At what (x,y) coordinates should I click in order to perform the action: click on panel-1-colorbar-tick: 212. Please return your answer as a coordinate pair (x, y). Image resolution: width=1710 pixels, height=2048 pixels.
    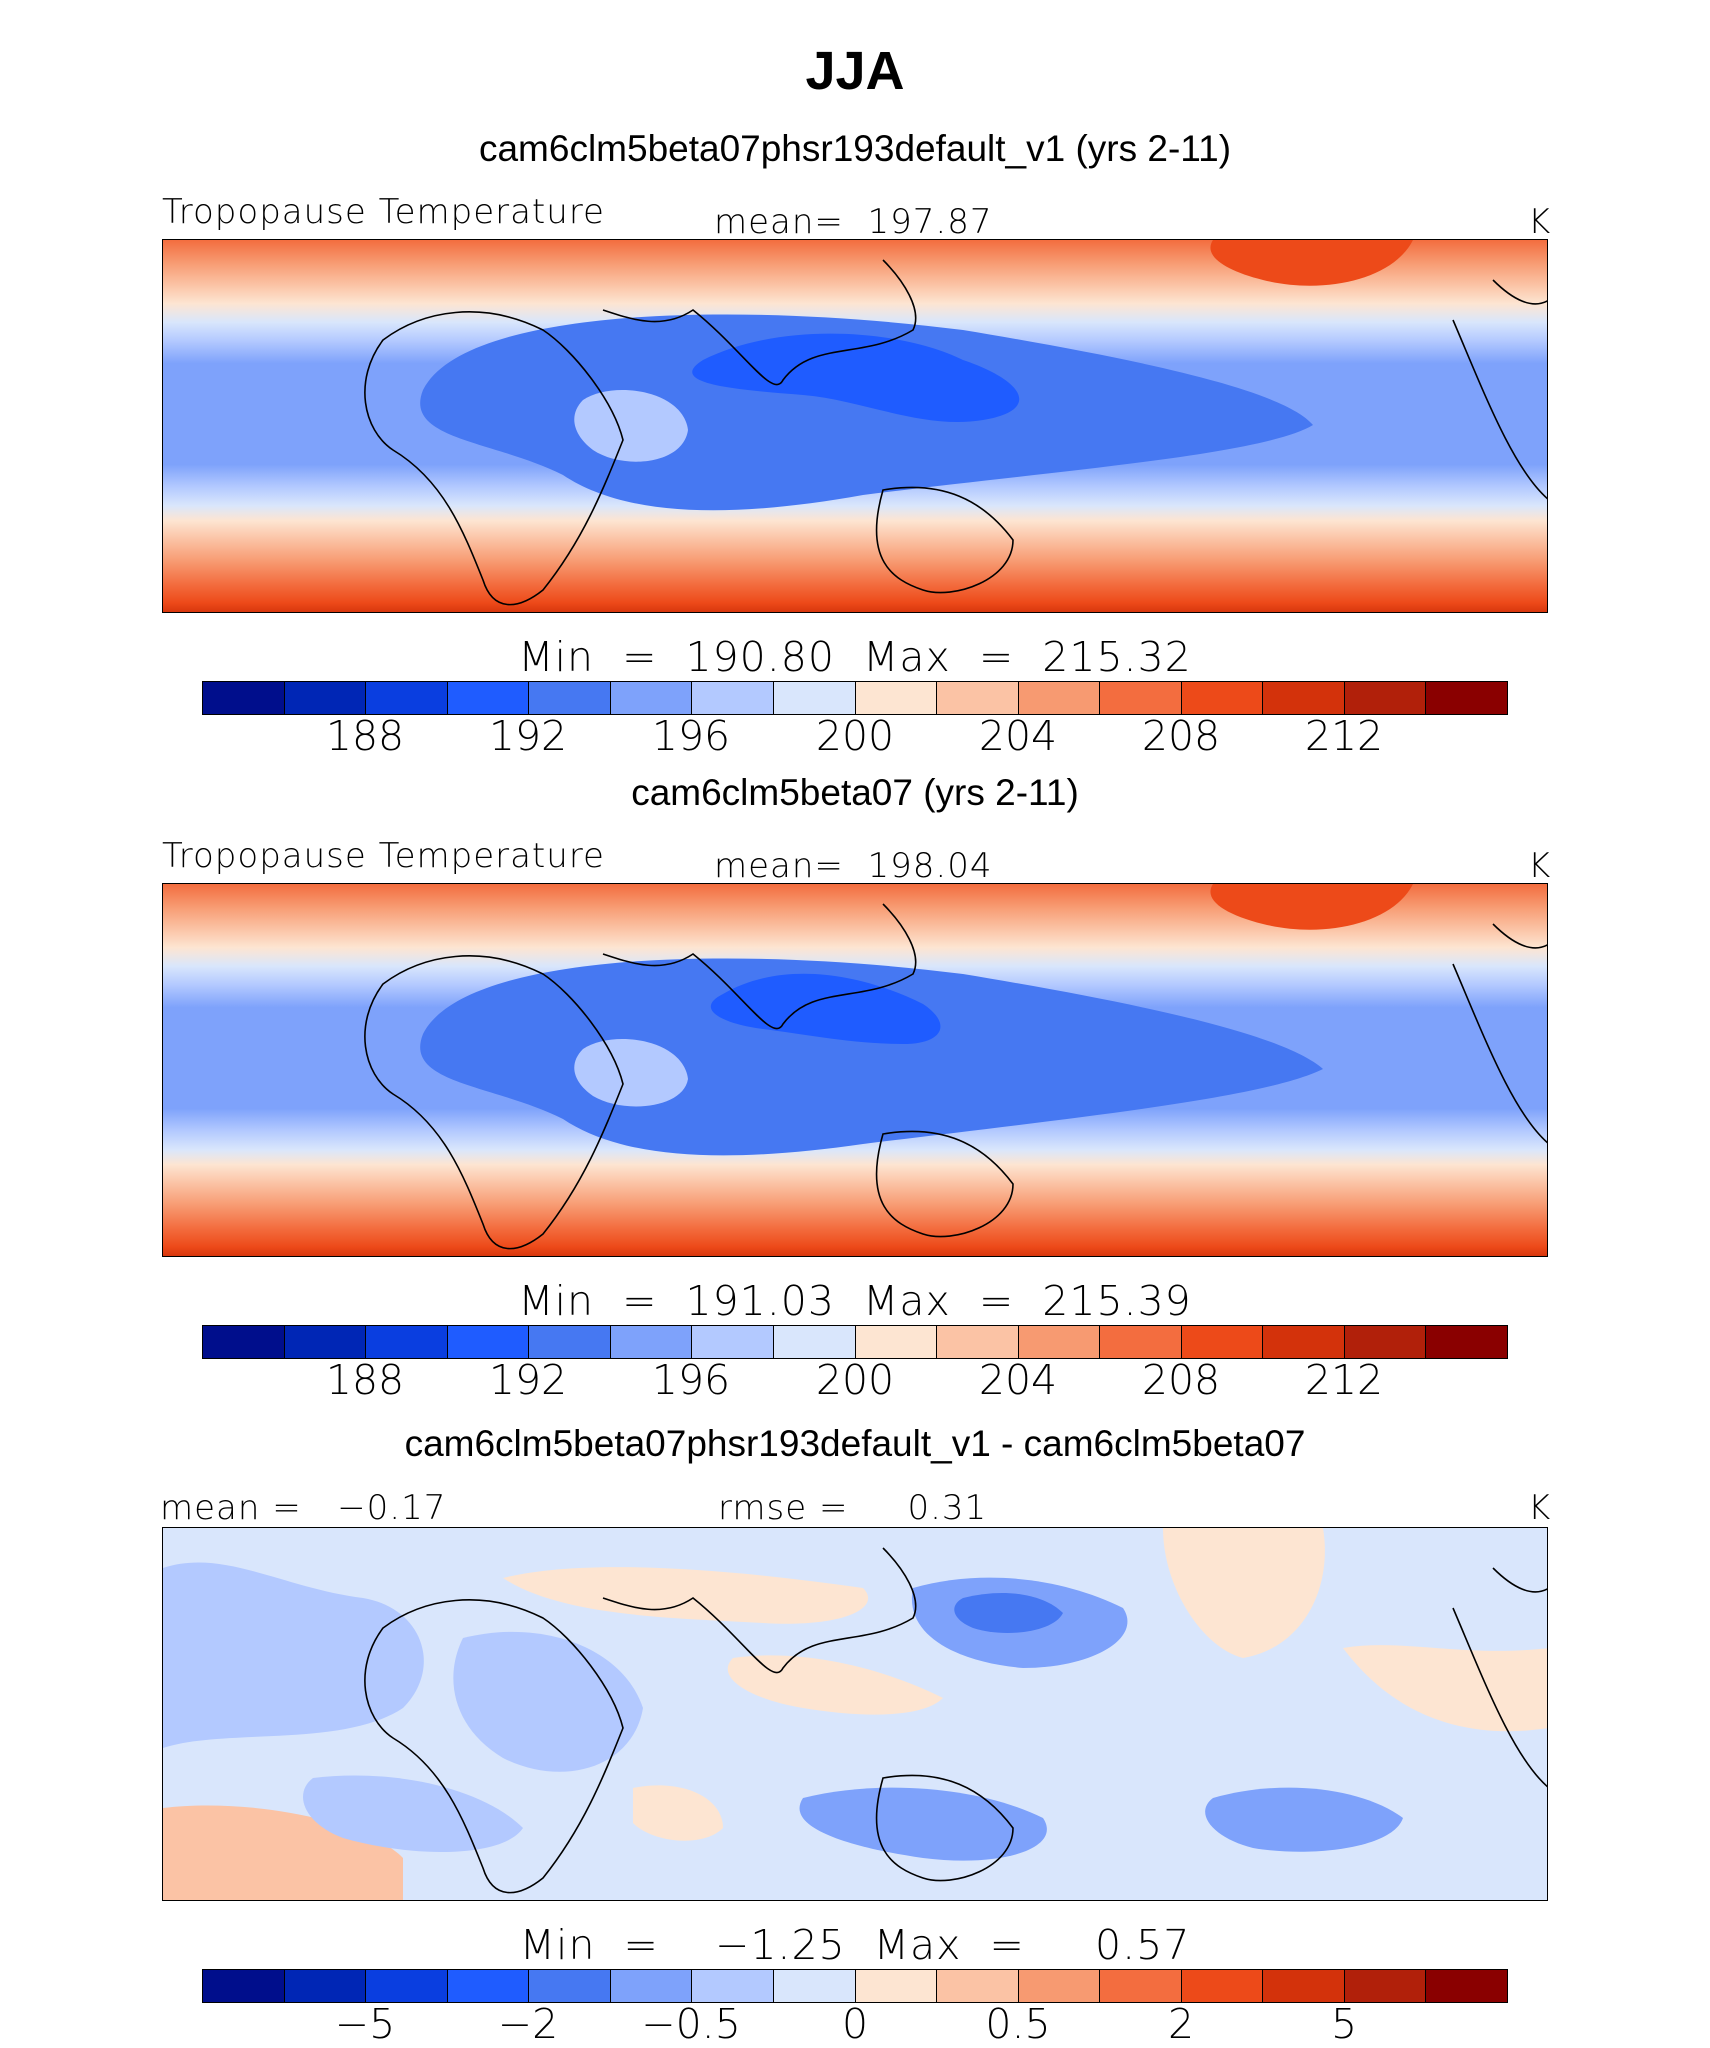
    Looking at the image, I should click on (1344, 736).